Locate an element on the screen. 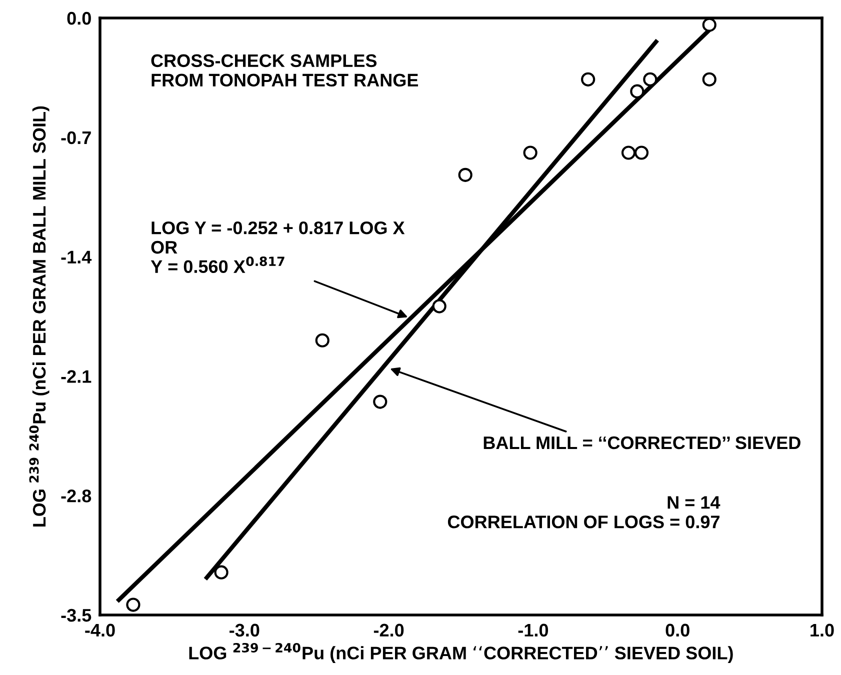  annotation: BALL MILL = ‘‘CORRECTED’’ SIEVED is located at coordinates (642, 443).